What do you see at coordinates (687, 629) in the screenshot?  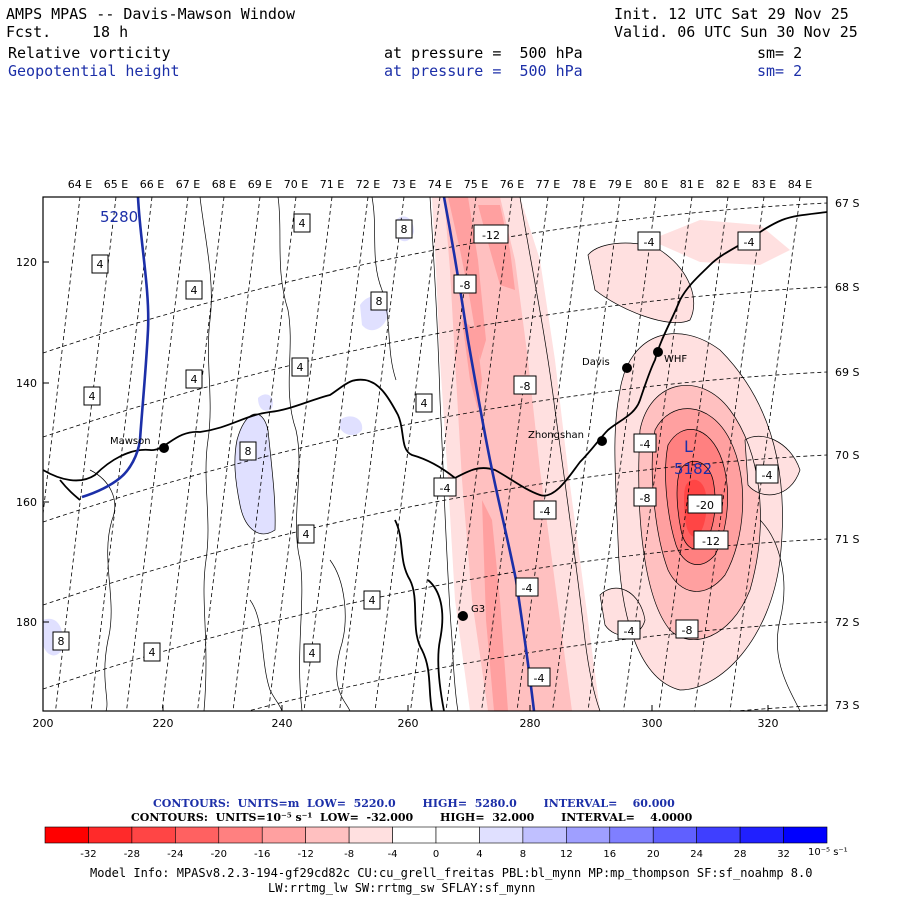 I see `label-n8-d: -8` at bounding box center [687, 629].